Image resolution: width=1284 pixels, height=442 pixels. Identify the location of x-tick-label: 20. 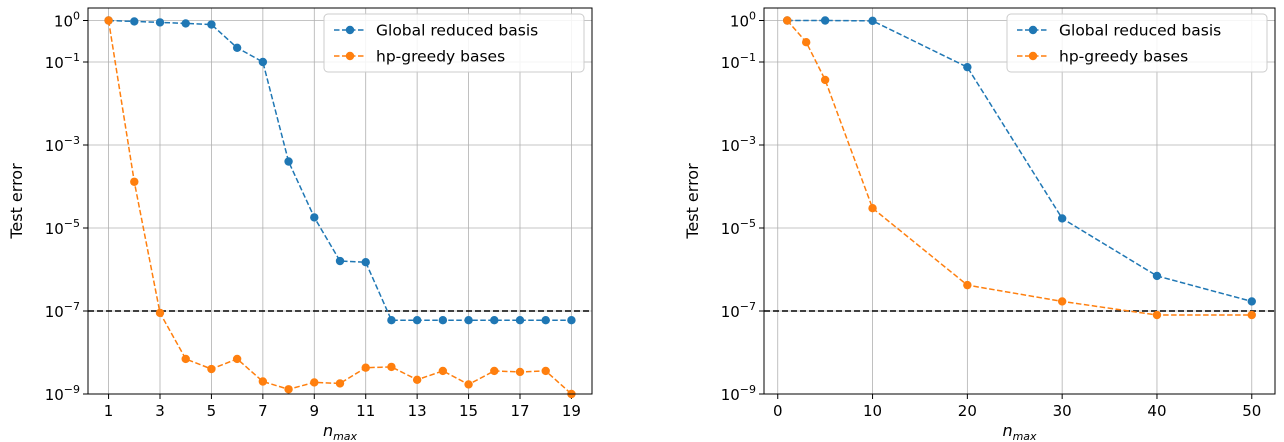
(967, 411).